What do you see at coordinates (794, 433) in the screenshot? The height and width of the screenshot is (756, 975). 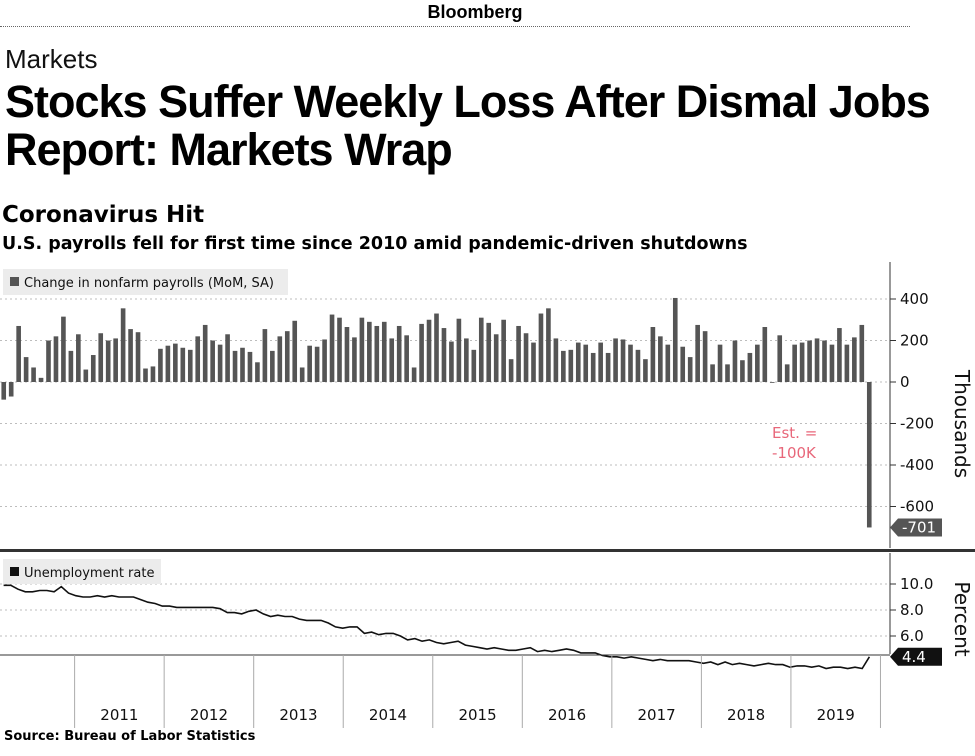 I see `estimate-annotation: Est. =` at bounding box center [794, 433].